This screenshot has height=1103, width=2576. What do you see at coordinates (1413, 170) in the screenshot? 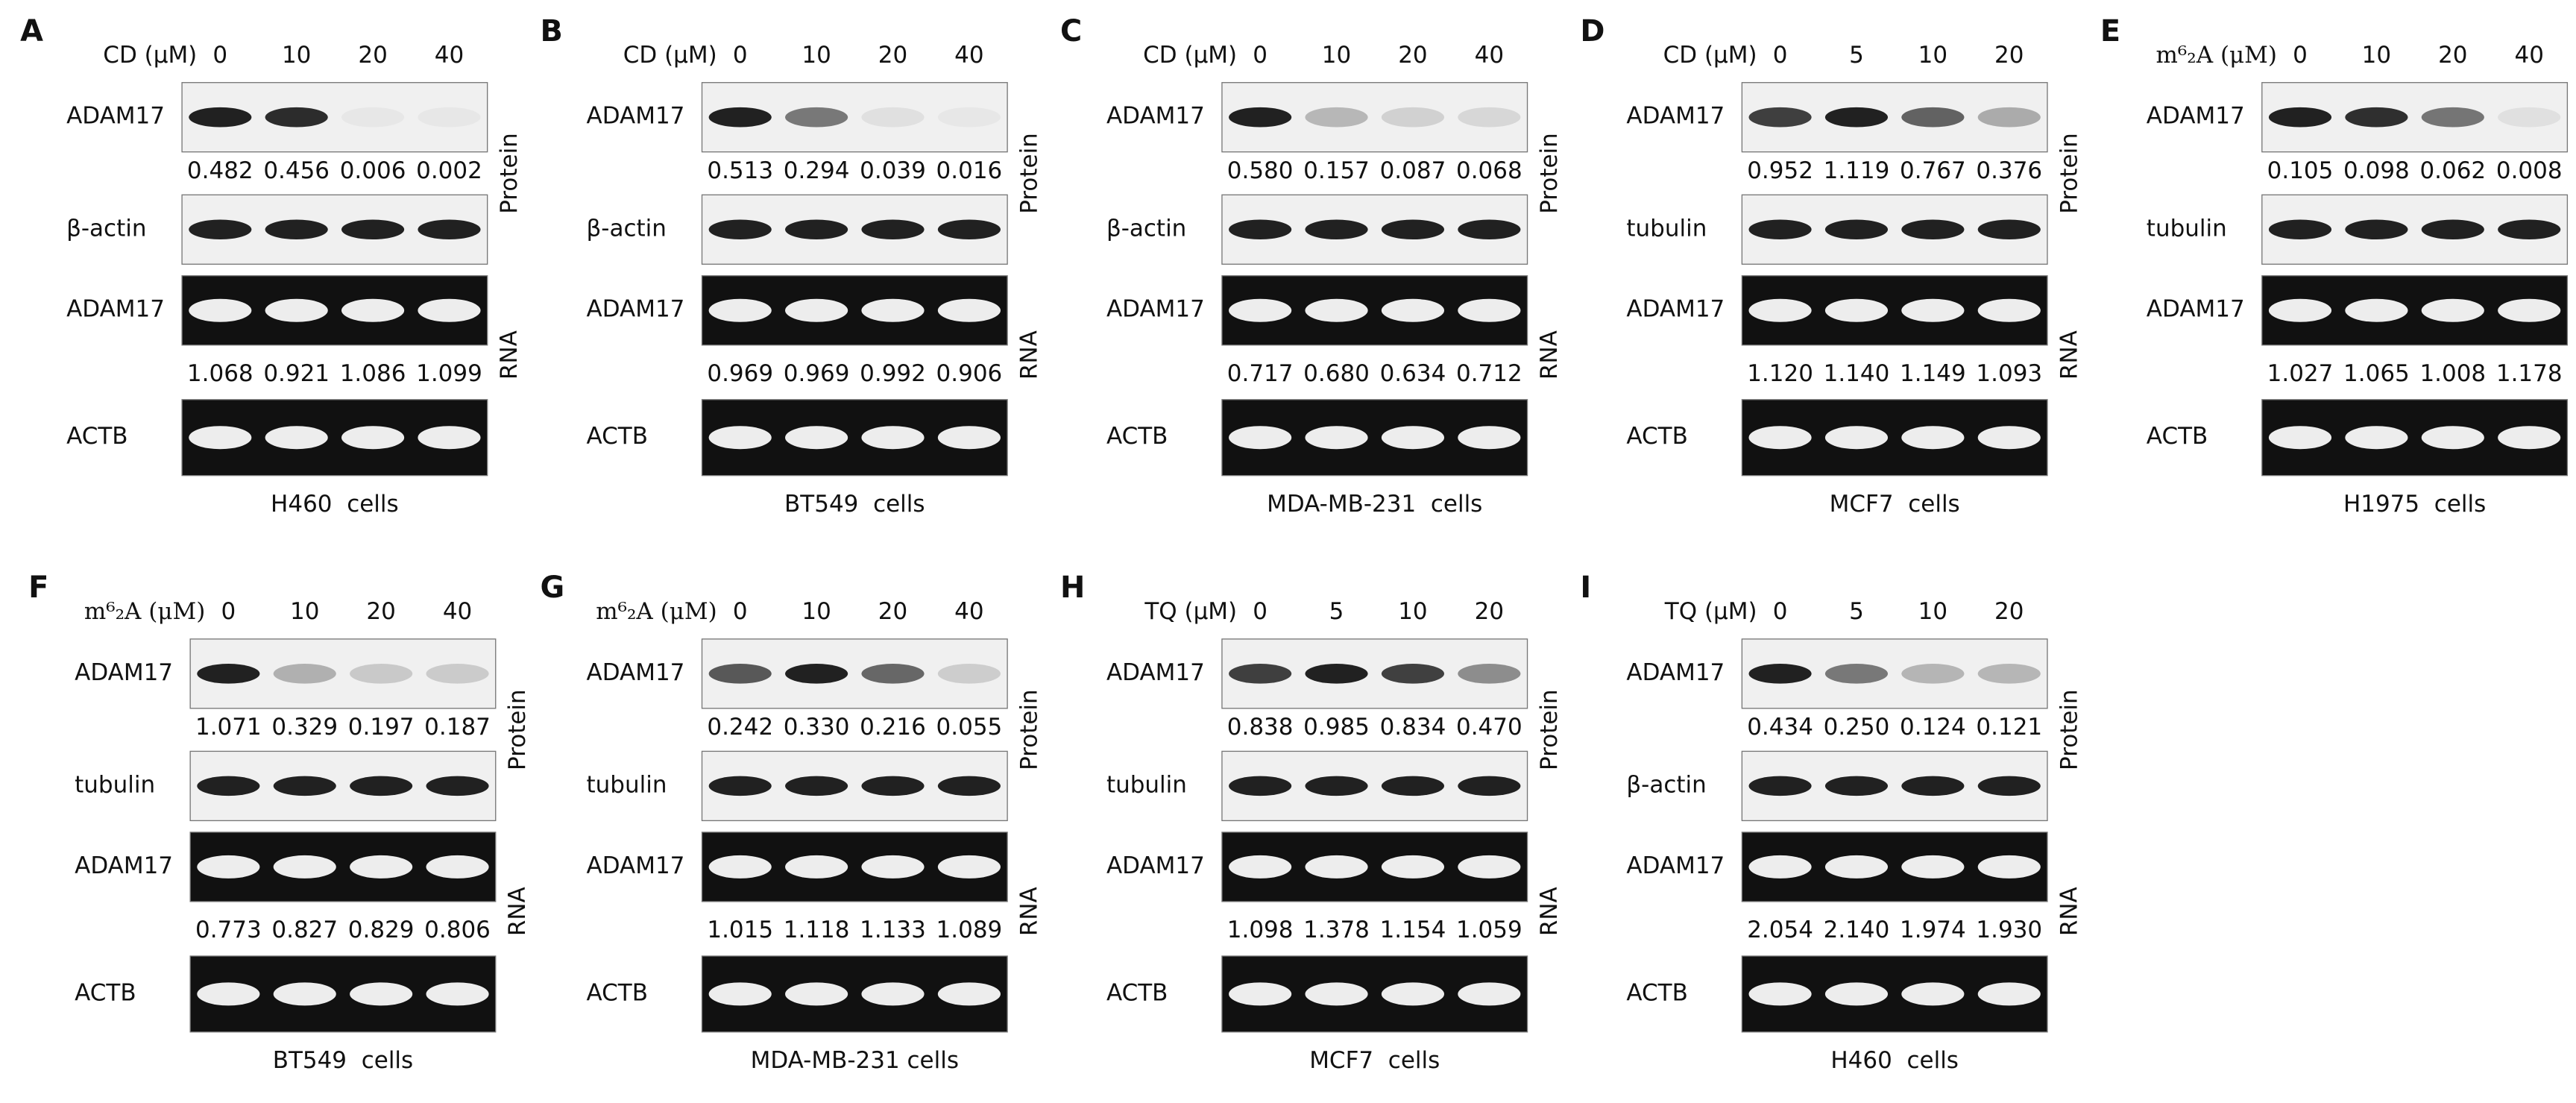
I see `protein-value: 0.087` at bounding box center [1413, 170].